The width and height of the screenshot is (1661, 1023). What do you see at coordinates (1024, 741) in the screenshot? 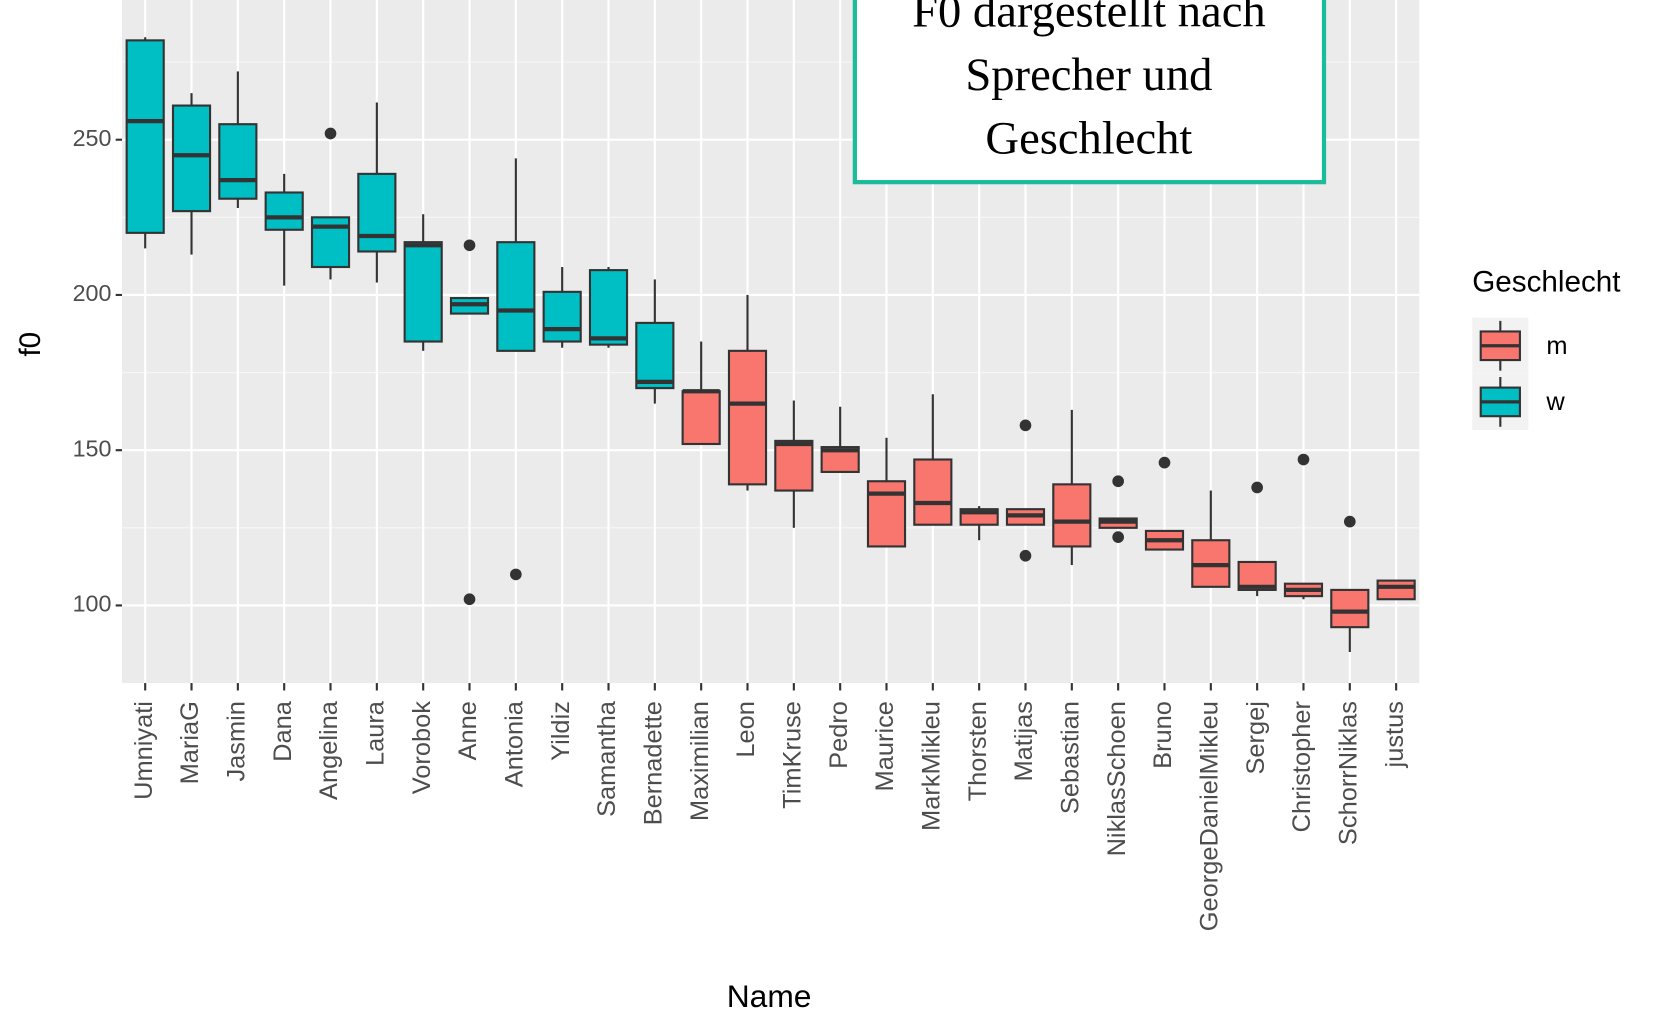
I see `x-tick-label: Matijas` at bounding box center [1024, 741].